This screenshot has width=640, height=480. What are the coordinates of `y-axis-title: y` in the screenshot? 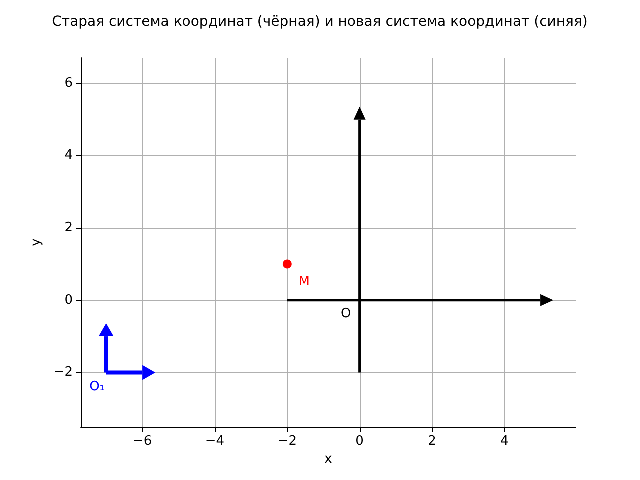 It's located at (36, 242).